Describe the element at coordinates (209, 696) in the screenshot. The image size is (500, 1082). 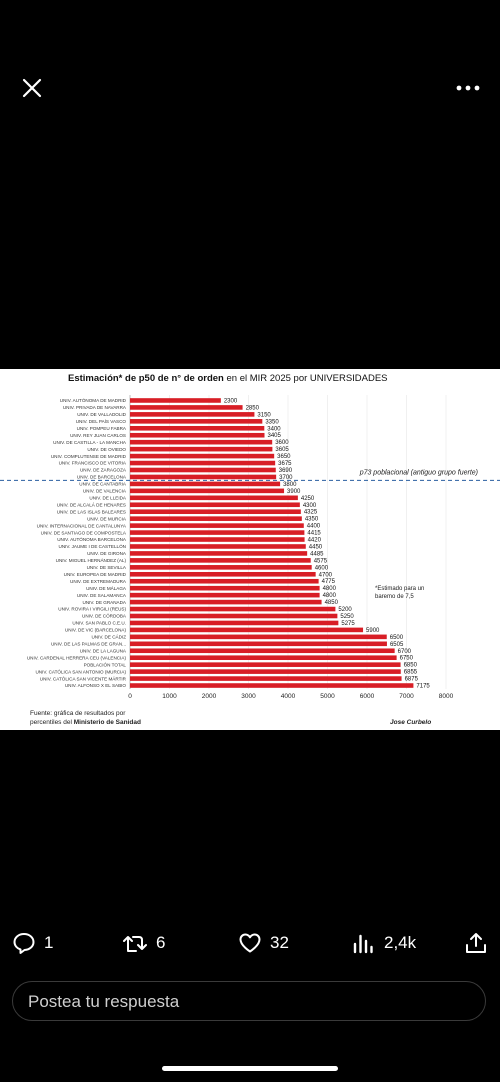
I see `x-tick-label: 2000` at that location.